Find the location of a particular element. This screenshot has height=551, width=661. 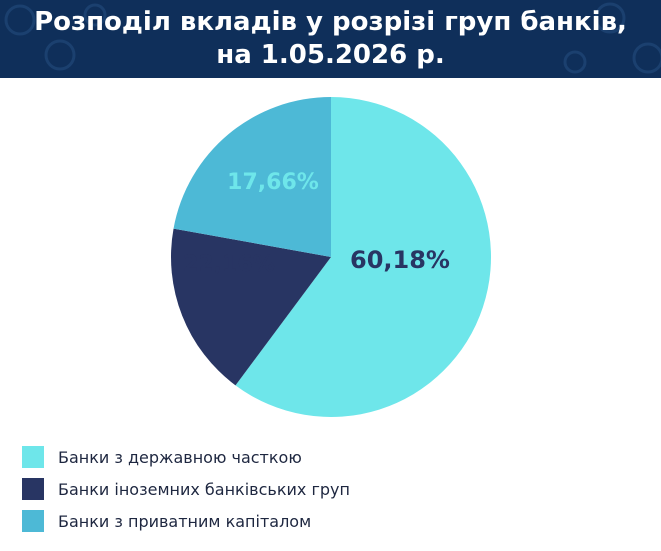

legend-item-3: Банки з приватним капіталом is located at coordinates (186, 521).